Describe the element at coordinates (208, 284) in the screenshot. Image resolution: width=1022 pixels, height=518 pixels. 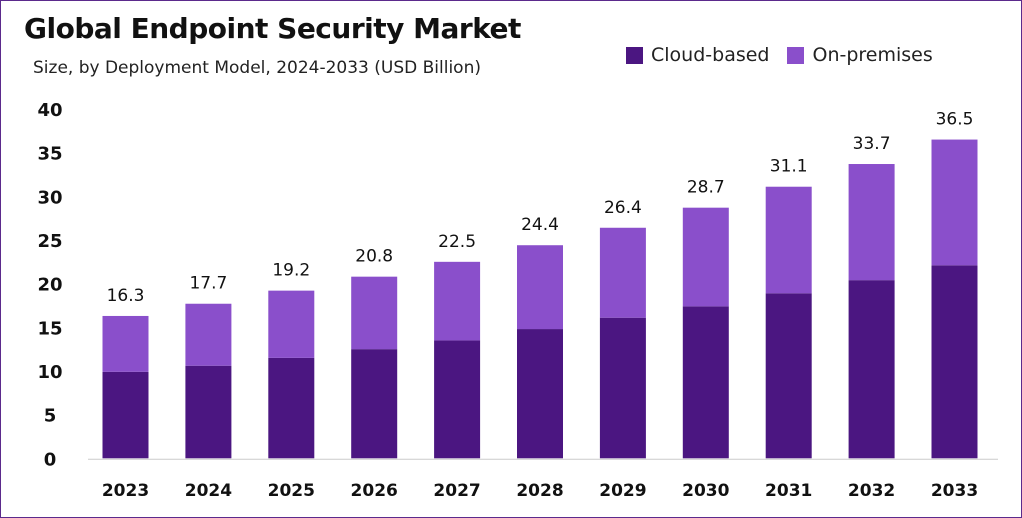
I see `data-label-total: 17.7` at that location.